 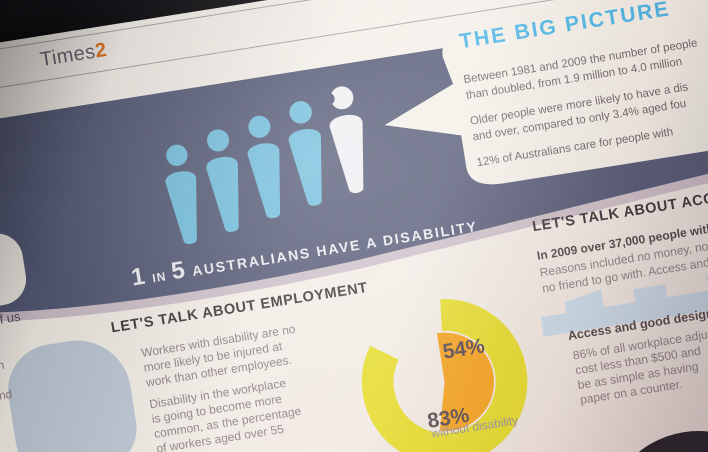 What do you see at coordinates (465, 382) in the screenshot?
I see `donut-inner-wedge` at bounding box center [465, 382].